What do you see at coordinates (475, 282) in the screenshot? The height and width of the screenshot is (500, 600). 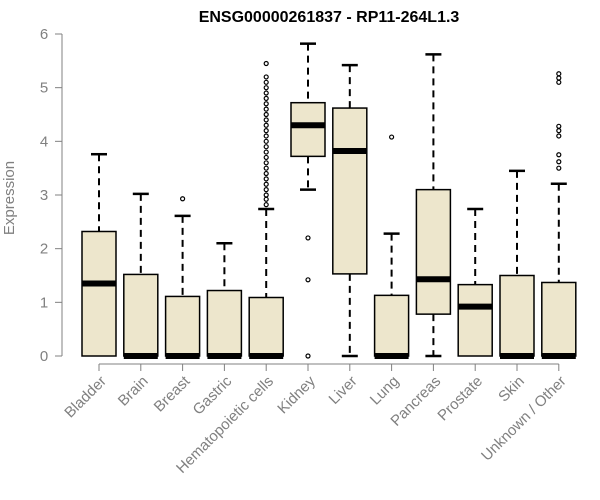 I see `box-prostate` at bounding box center [475, 282].